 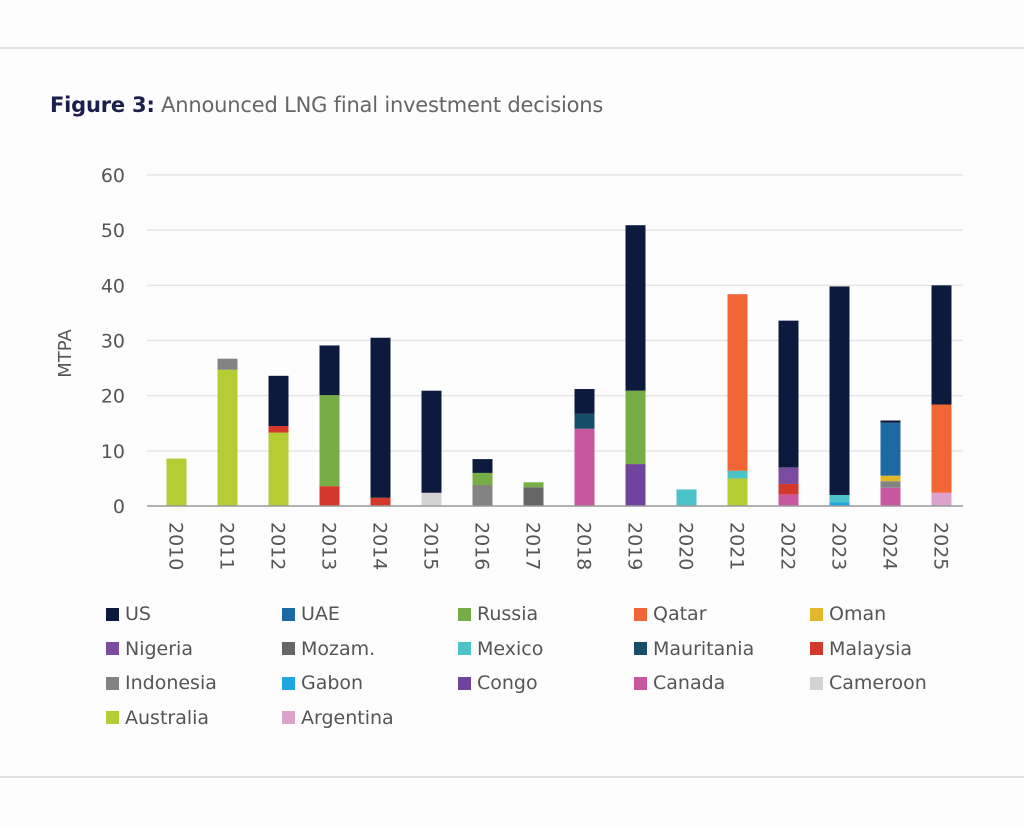 What do you see at coordinates (347, 717) in the screenshot?
I see `legend-label: Argentina` at bounding box center [347, 717].